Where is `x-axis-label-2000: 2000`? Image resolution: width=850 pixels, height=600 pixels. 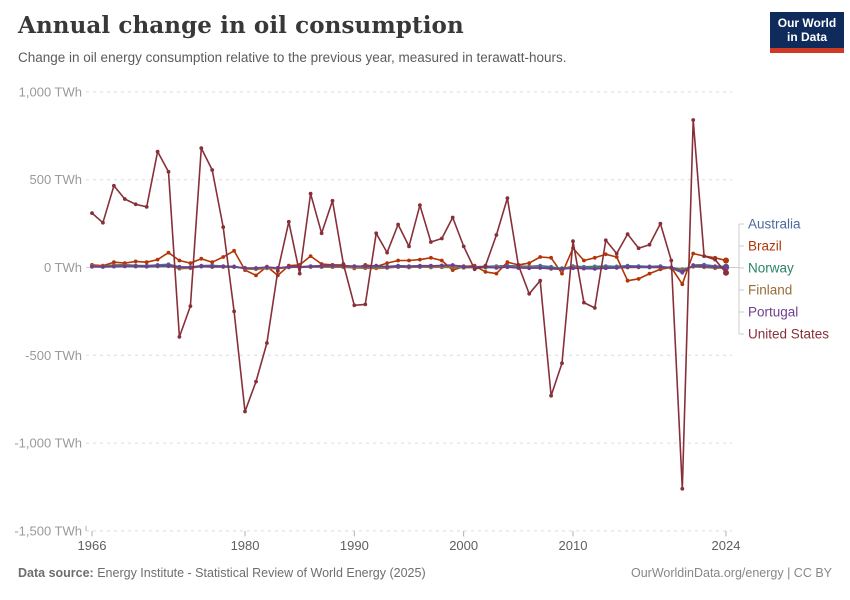 x-axis-label-2000: 2000 is located at coordinates (463, 545).